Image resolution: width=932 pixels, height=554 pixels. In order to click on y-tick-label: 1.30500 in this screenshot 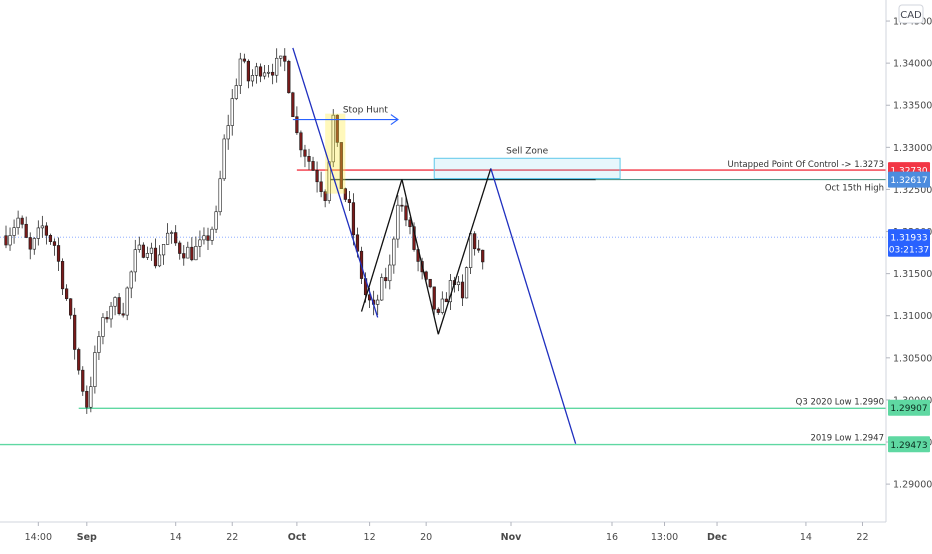, I will do `click(912, 358)`.